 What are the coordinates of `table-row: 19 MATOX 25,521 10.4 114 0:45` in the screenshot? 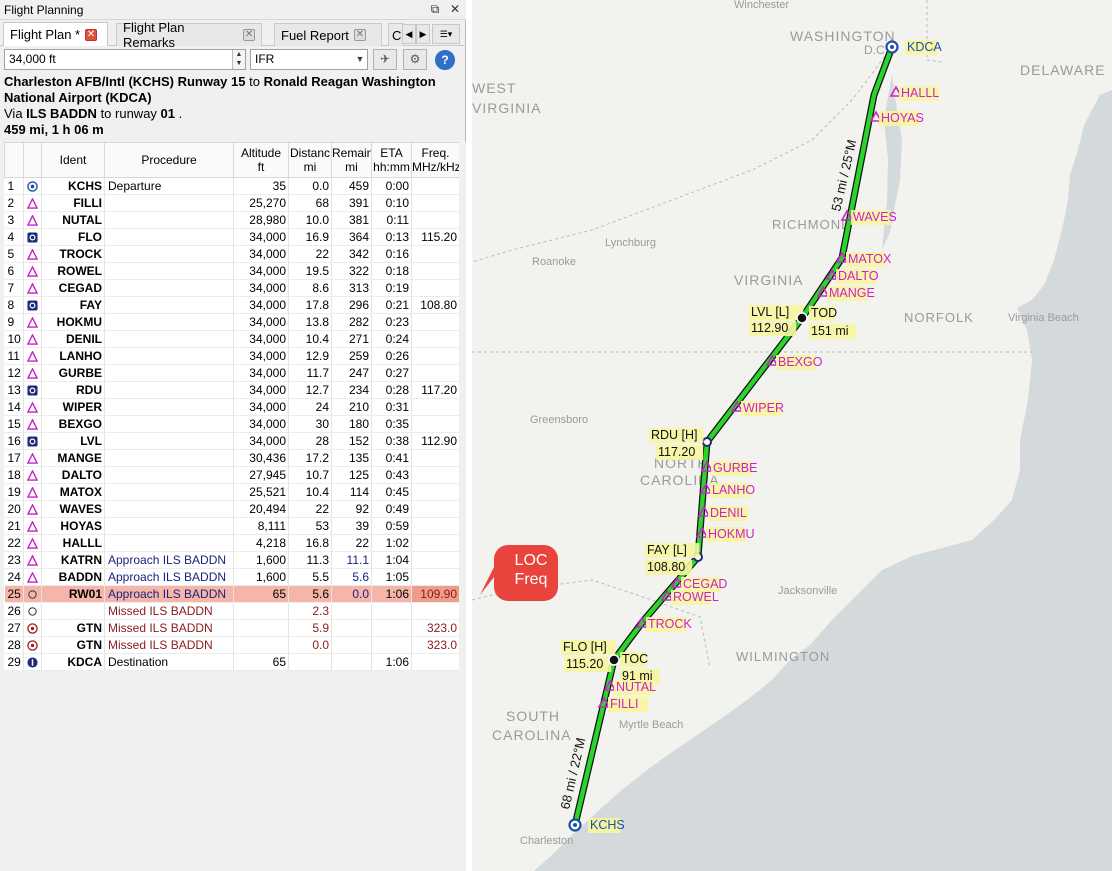 It's located at (232, 492).